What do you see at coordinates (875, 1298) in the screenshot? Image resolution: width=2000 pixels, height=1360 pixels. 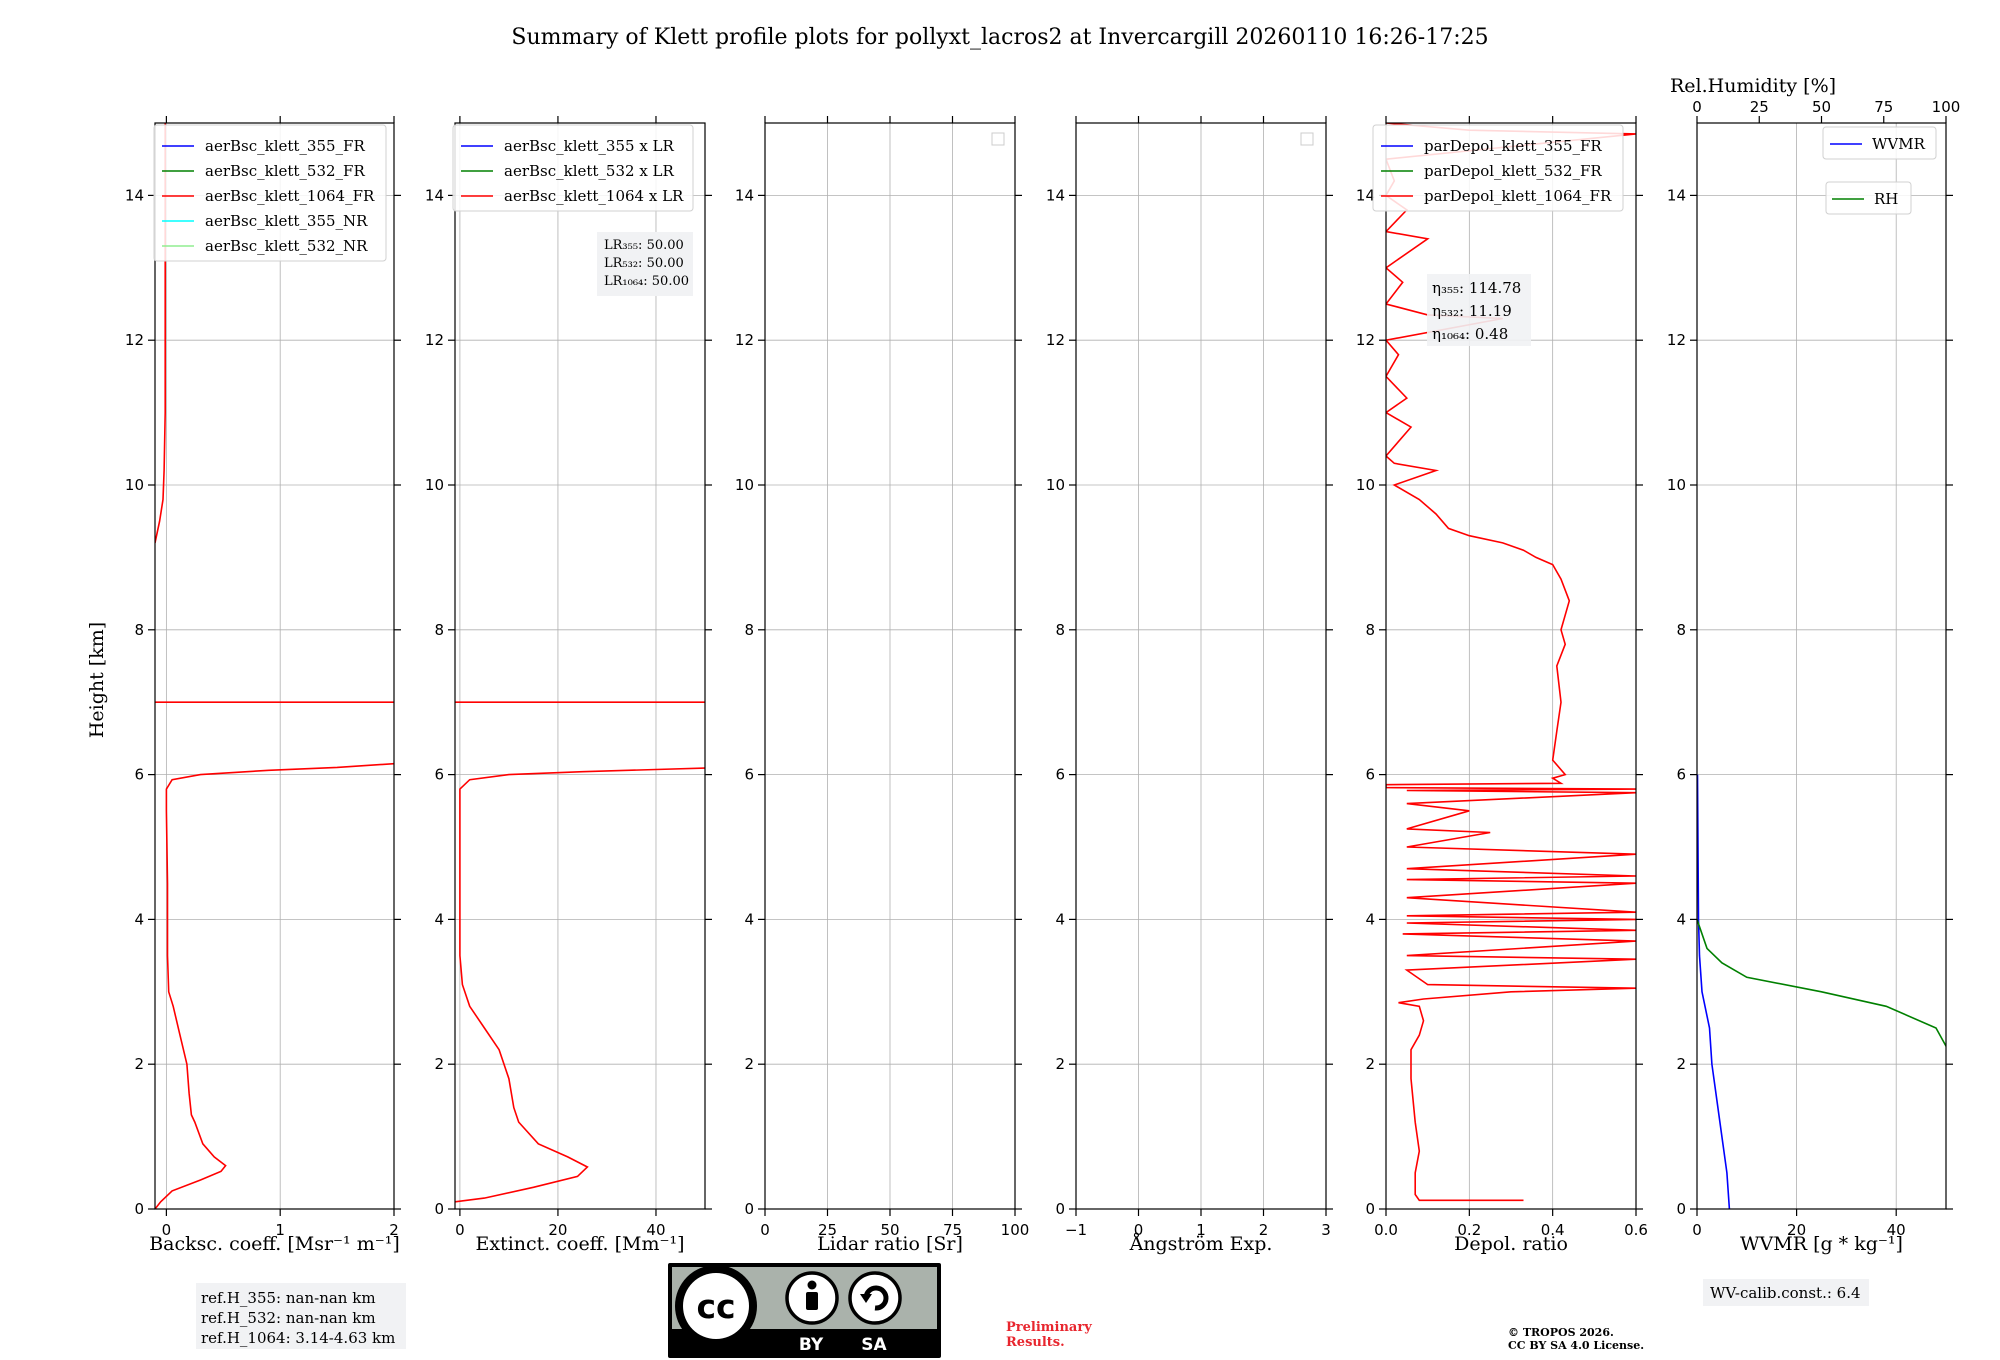 I see `share-alike-icon` at bounding box center [875, 1298].